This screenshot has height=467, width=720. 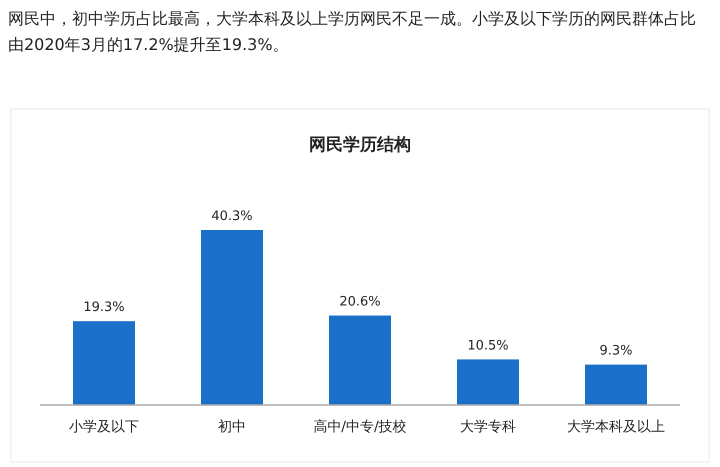 What do you see at coordinates (616, 351) in the screenshot?
I see `data-label: 9.3%` at bounding box center [616, 351].